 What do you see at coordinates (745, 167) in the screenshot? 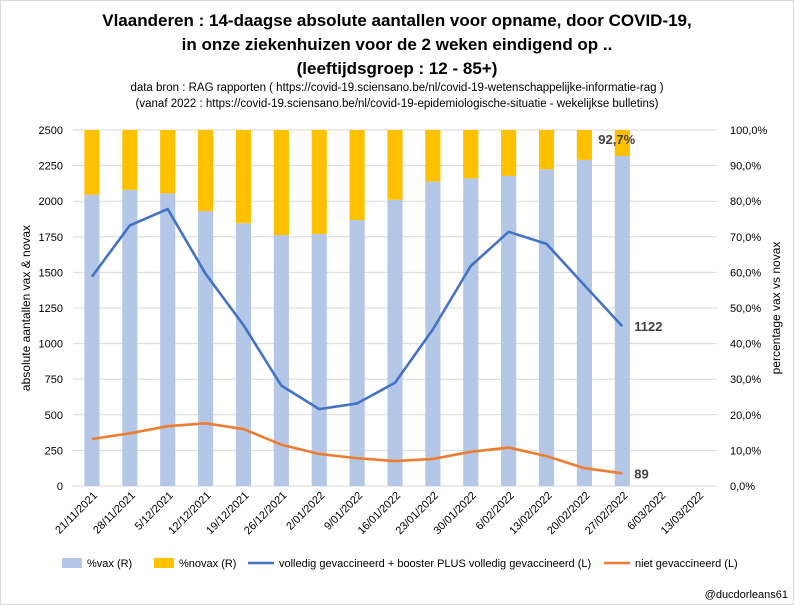
I see `y-right-tick-label: 90,0%` at bounding box center [745, 167].